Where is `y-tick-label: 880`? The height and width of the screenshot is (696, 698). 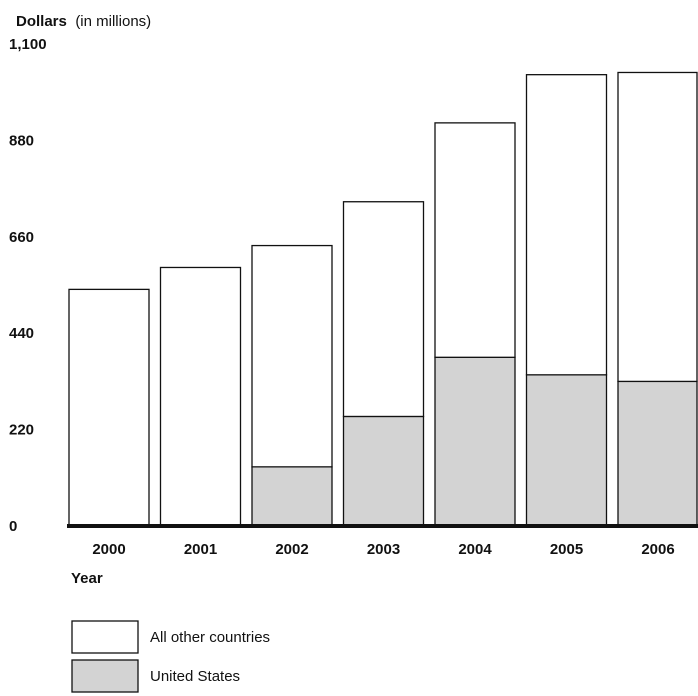 y-tick-label: 880 is located at coordinates (21, 140).